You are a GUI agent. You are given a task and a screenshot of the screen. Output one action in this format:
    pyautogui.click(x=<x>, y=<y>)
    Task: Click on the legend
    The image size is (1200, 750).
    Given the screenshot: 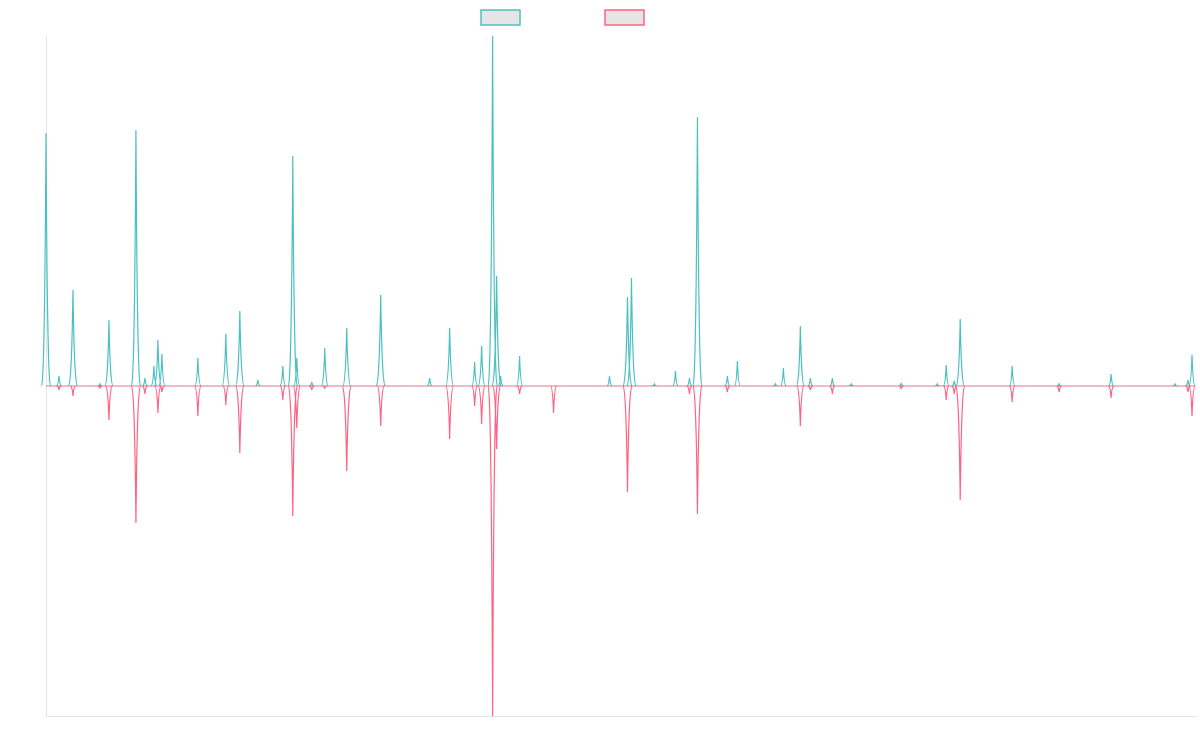 What is the action you would take?
    pyautogui.click(x=562, y=17)
    